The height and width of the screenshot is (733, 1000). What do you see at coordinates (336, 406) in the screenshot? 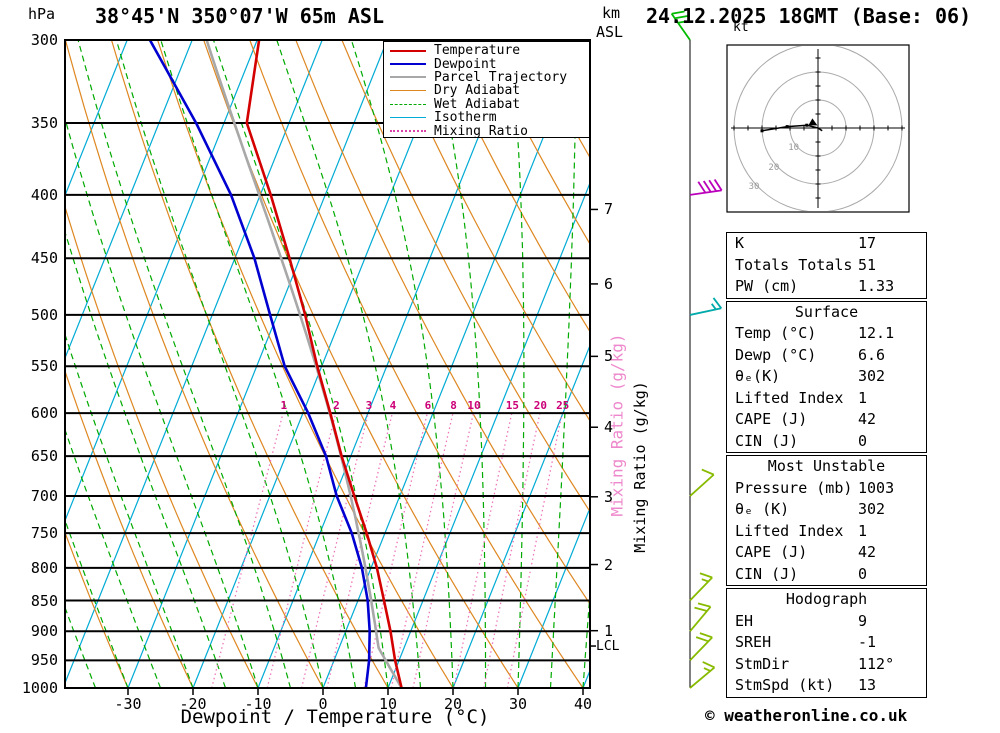
I see `mixing-ratio-value-label: 2` at bounding box center [336, 406].